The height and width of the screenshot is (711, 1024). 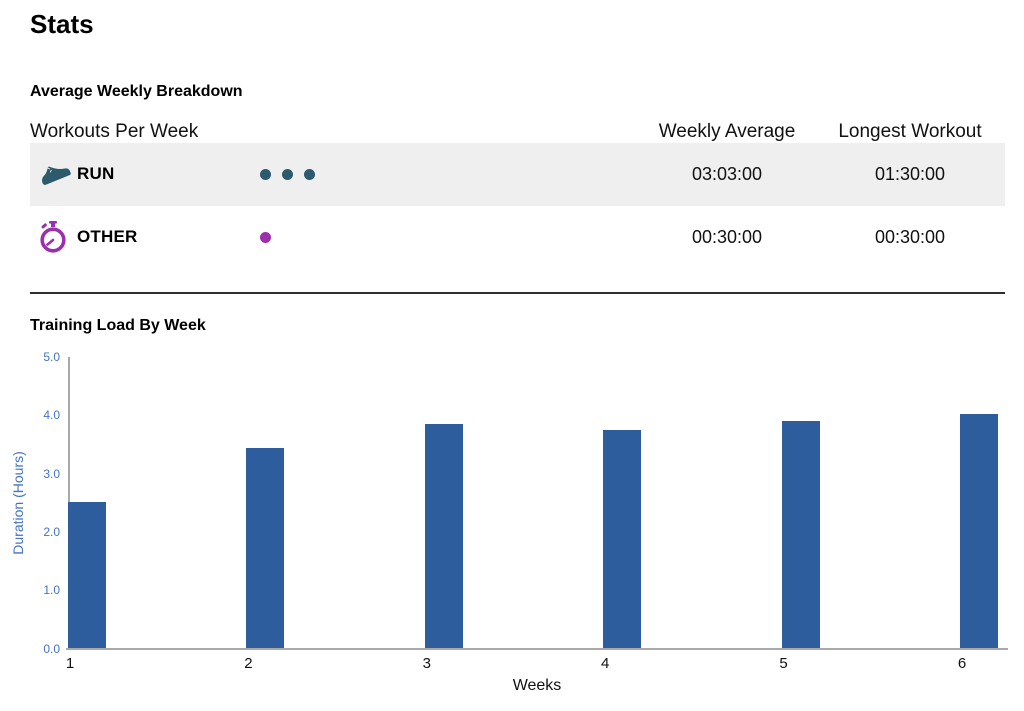 I want to click on column-weekly-average: Weekly Average, so click(x=727, y=131).